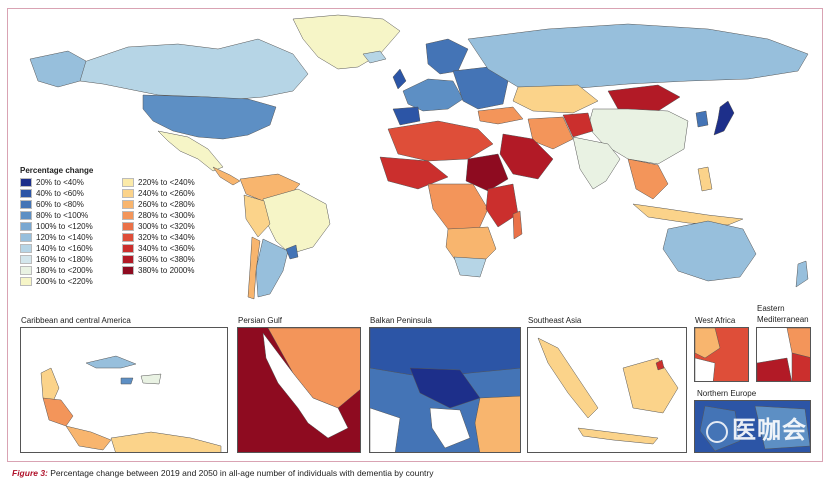  Describe the element at coordinates (756, 427) in the screenshot. I see `watermark: 医咖会` at that location.